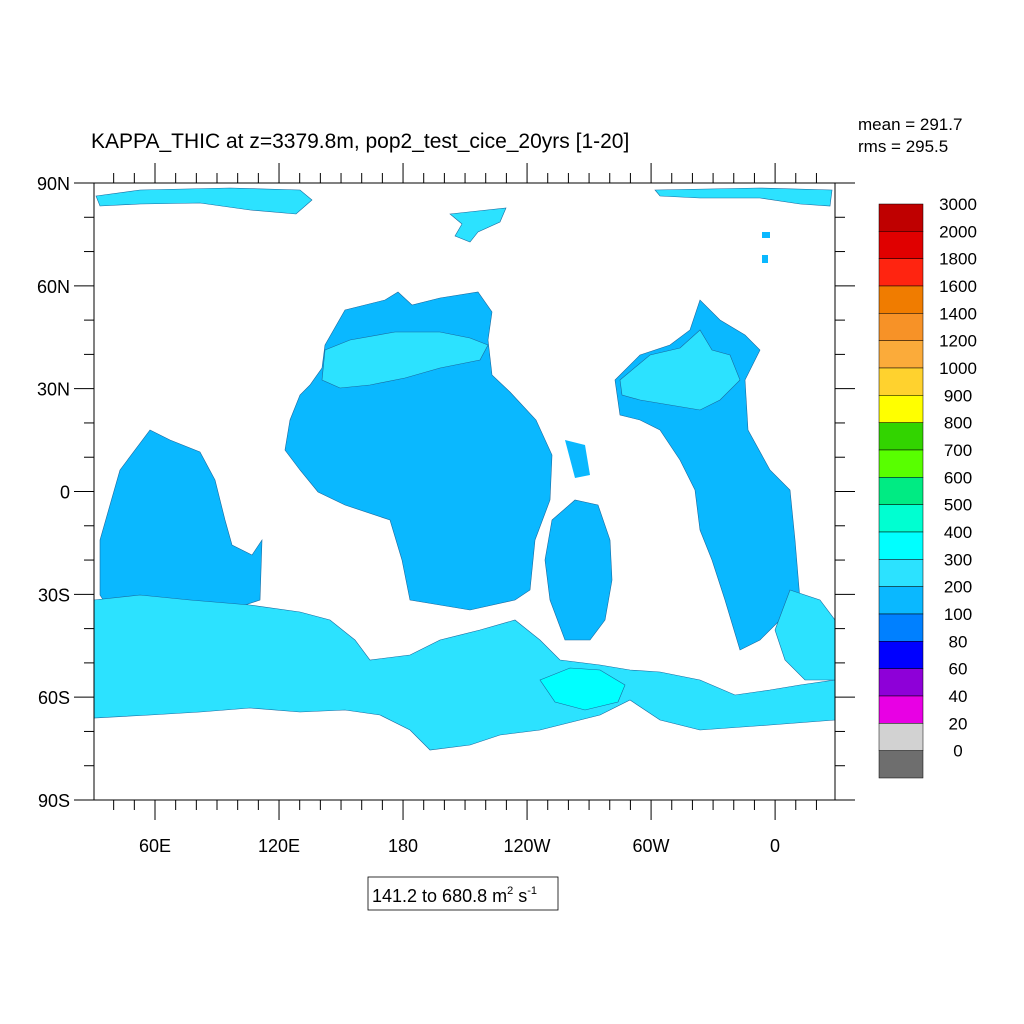  I want to click on lat-label: 0, so click(65, 493).